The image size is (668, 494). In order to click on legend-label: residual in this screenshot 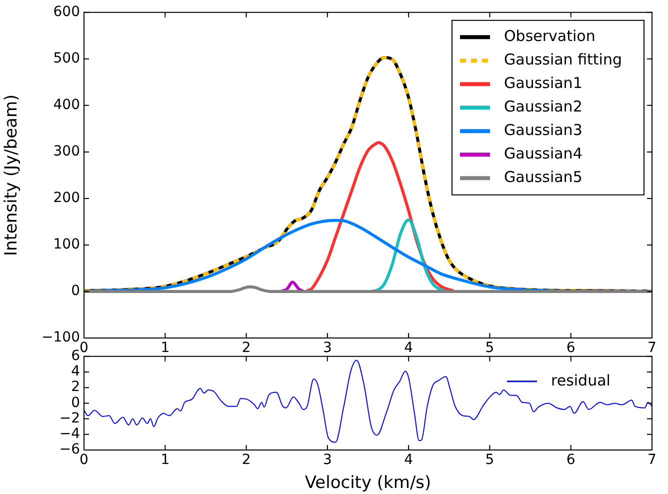, I will do `click(580, 380)`.